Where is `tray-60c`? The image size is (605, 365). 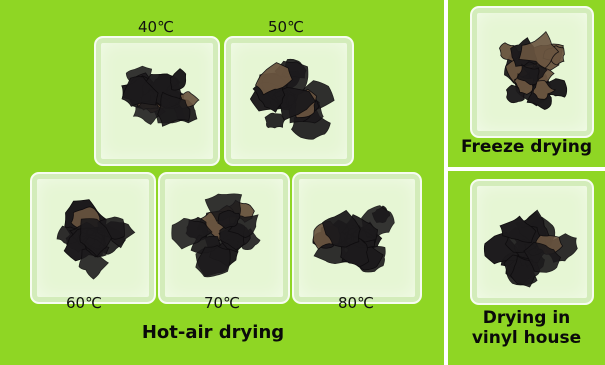
tray-60c is located at coordinates (93, 238).